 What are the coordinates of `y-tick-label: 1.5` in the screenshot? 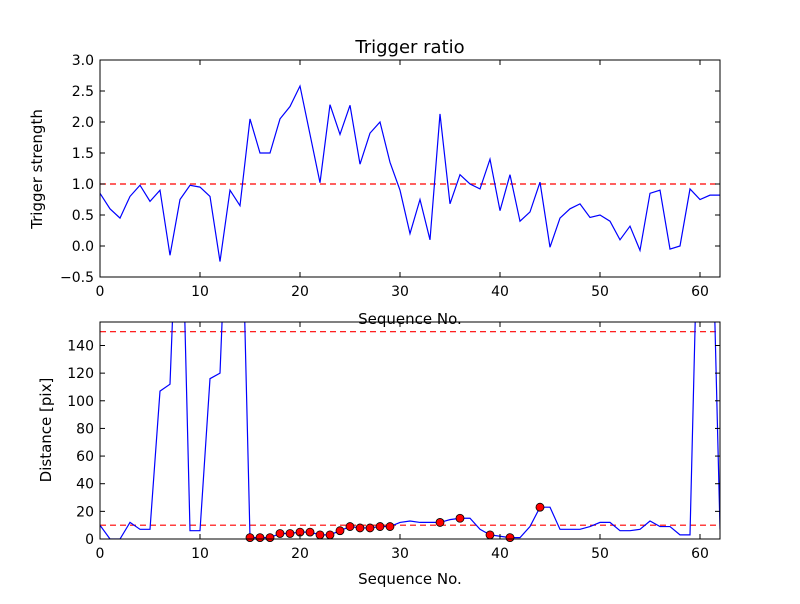 It's located at (83, 154).